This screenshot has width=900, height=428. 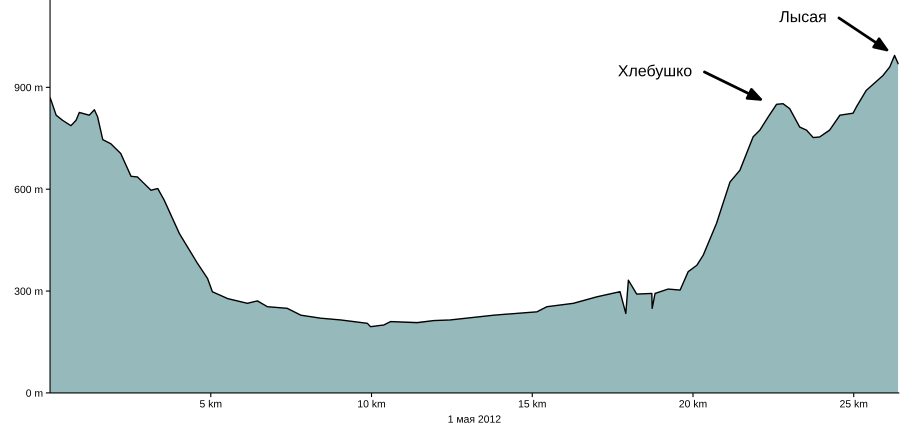 I want to click on y-tick-label: 900 m, so click(x=28, y=88).